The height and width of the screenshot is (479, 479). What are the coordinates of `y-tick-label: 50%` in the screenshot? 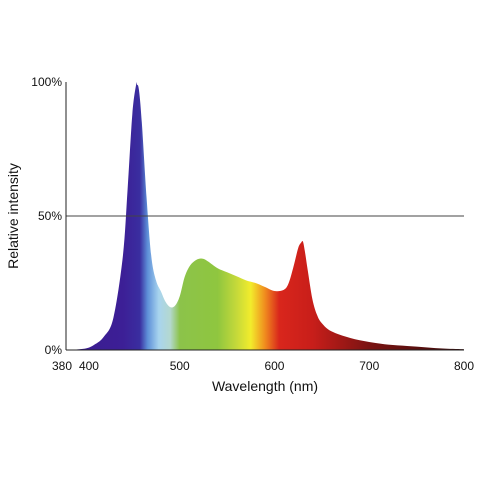 It's located at (50, 216).